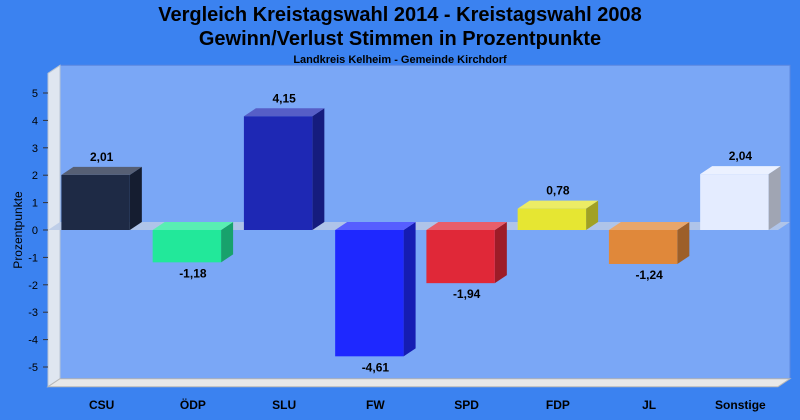  What do you see at coordinates (193, 404) in the screenshot?
I see `x-tick-label: ÖDP` at bounding box center [193, 404].